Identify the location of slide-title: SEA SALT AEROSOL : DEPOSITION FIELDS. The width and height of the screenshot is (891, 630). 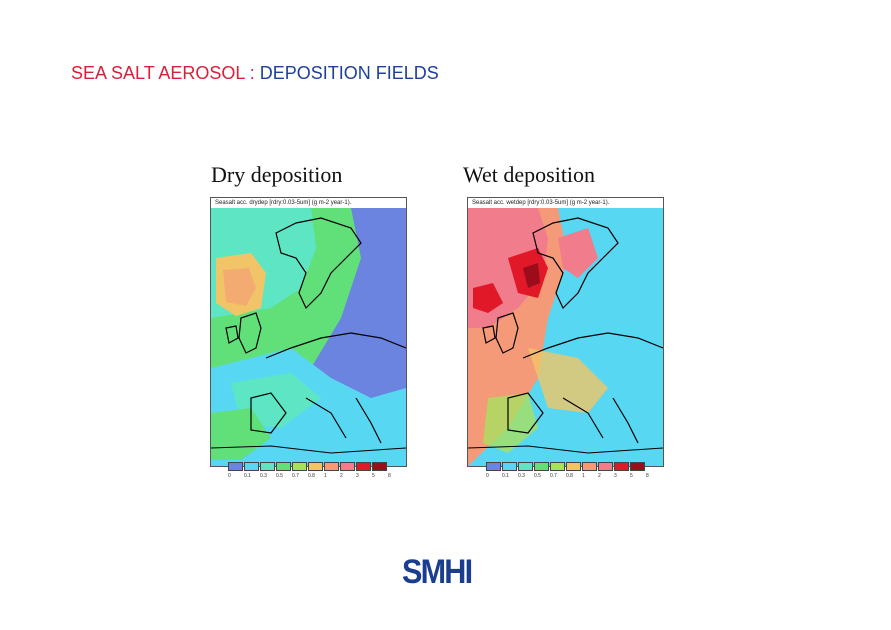
(255, 73).